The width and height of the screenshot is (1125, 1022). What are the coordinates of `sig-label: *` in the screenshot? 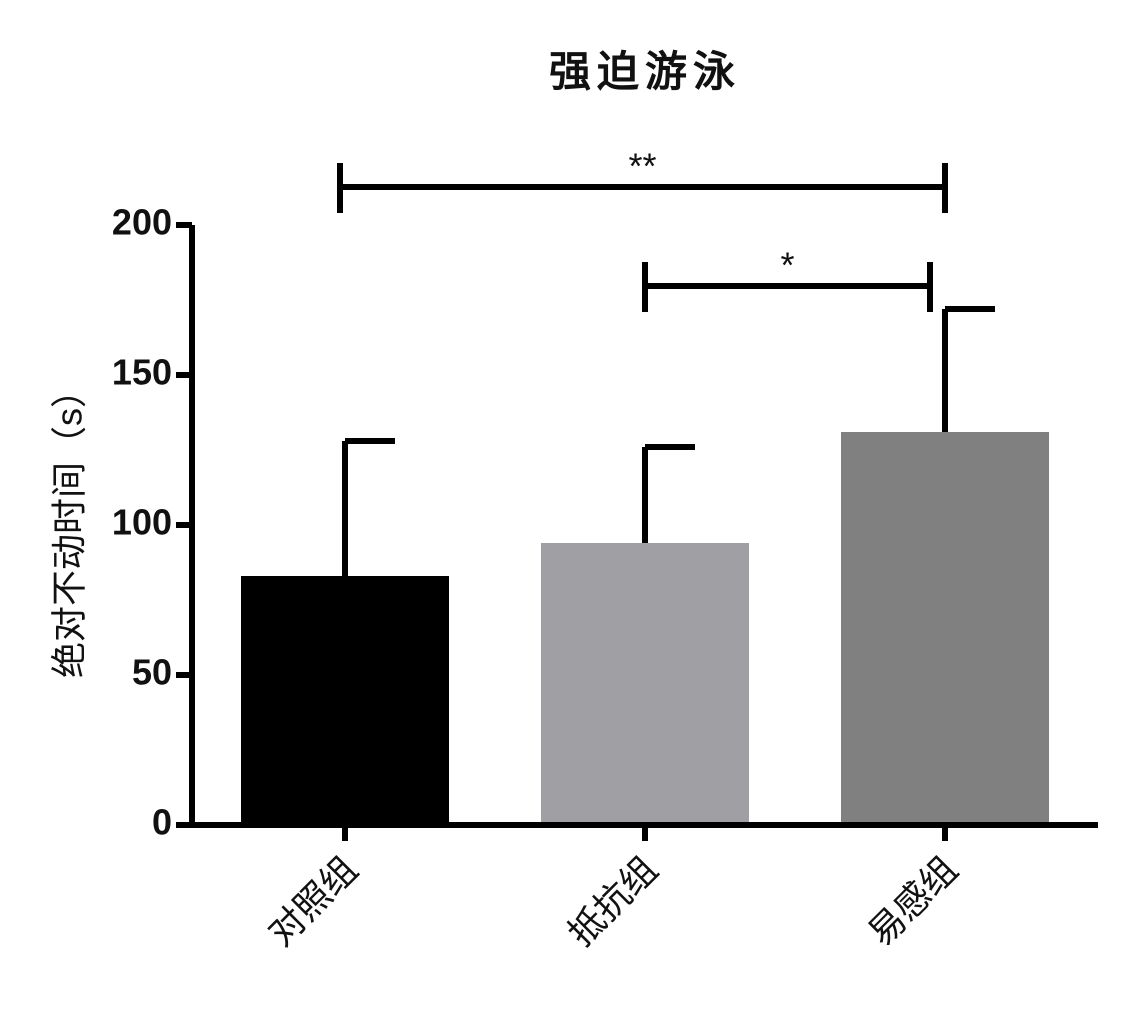 It's located at (787, 265).